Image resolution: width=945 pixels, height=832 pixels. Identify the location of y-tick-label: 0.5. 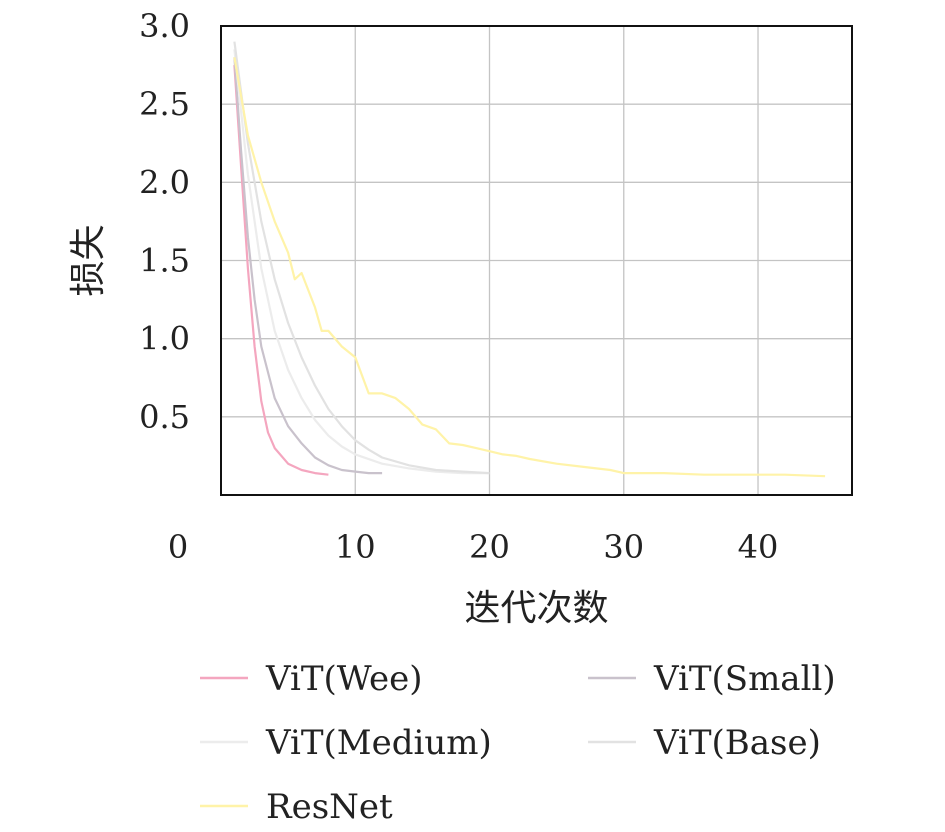
(164, 417).